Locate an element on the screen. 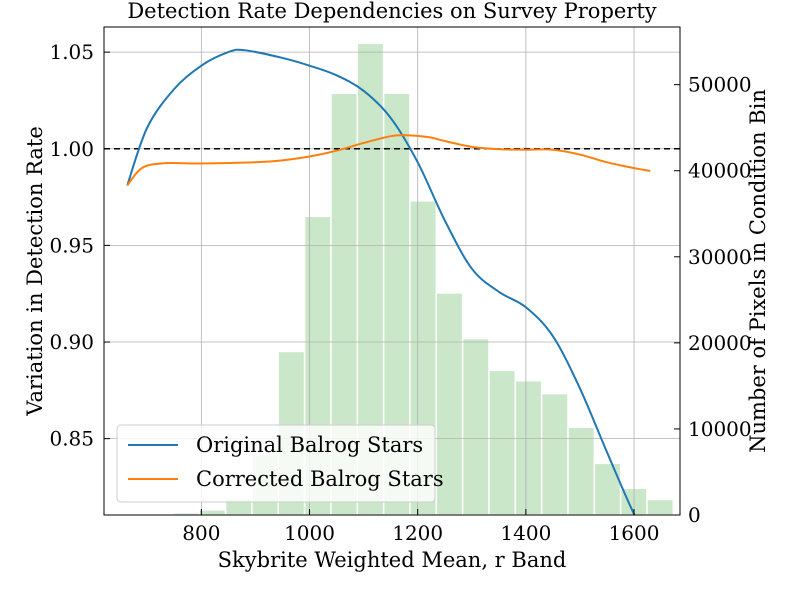  y-axis-label: Variation in Detection Rate is located at coordinates (35, 271).